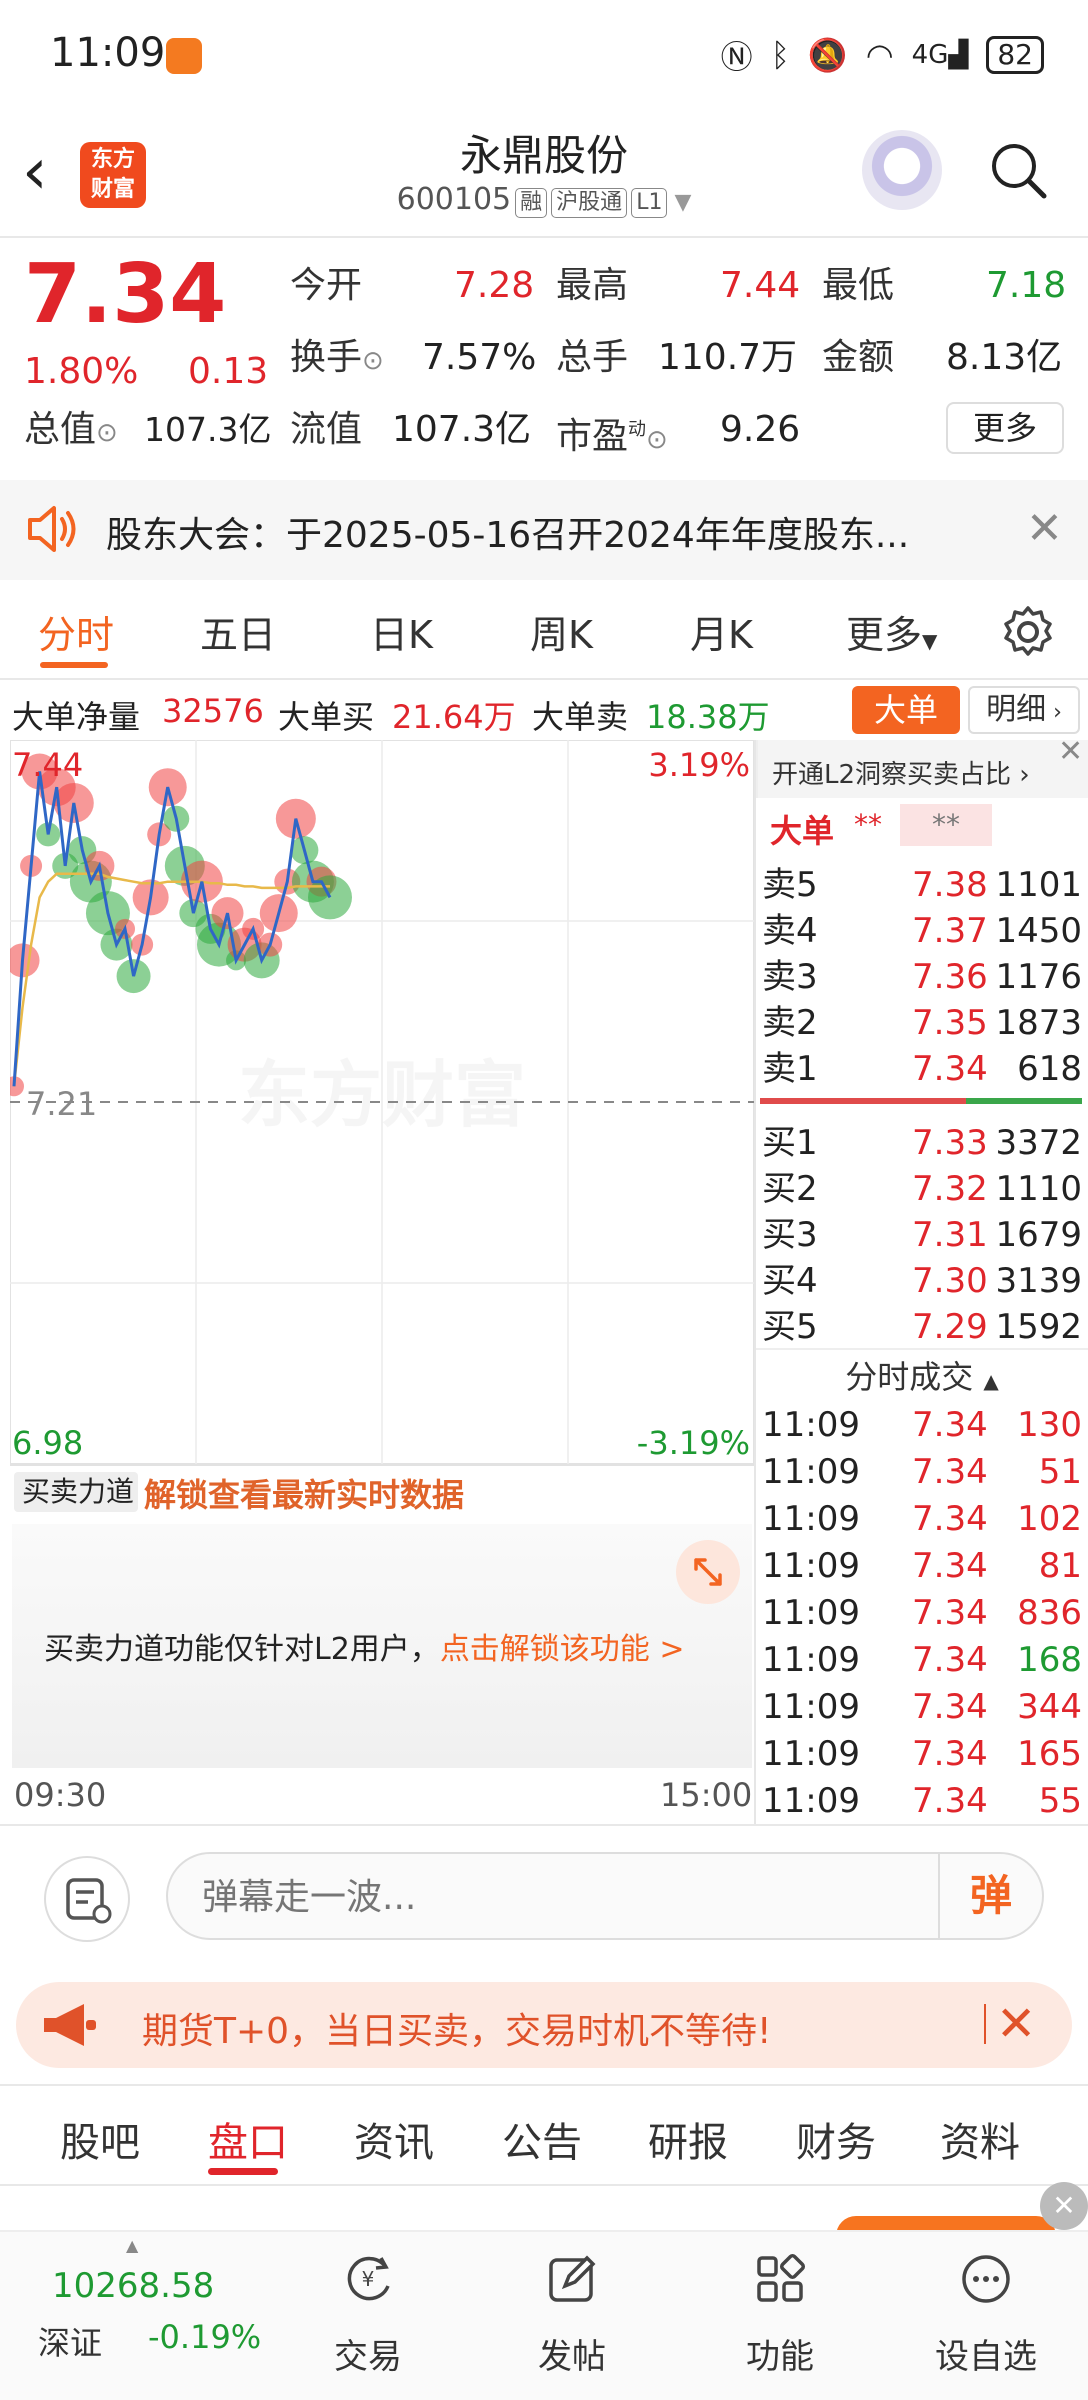 The width and height of the screenshot is (1088, 2400). What do you see at coordinates (919, 1023) in the screenshot?
I see `ask-row: 卖2 7.35 1873` at bounding box center [919, 1023].